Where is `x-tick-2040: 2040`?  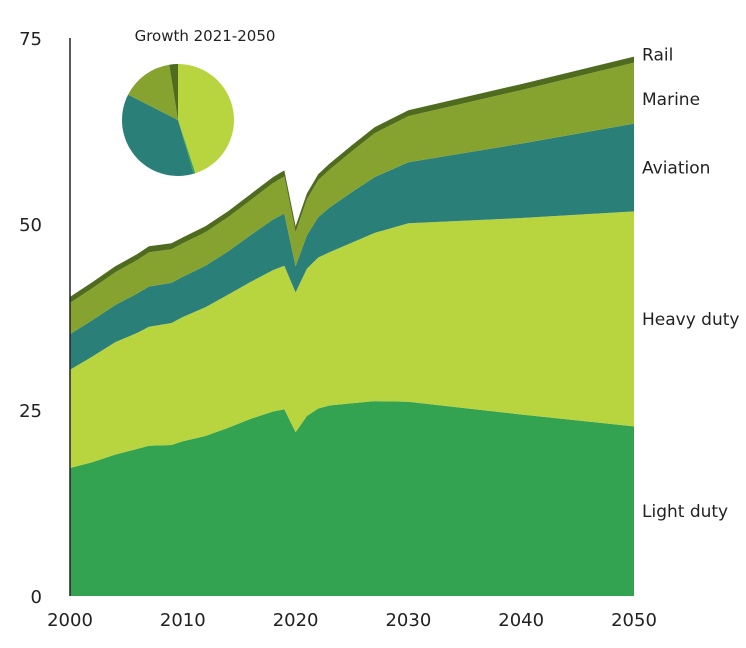 x-tick-2040: 2040 is located at coordinates (521, 620).